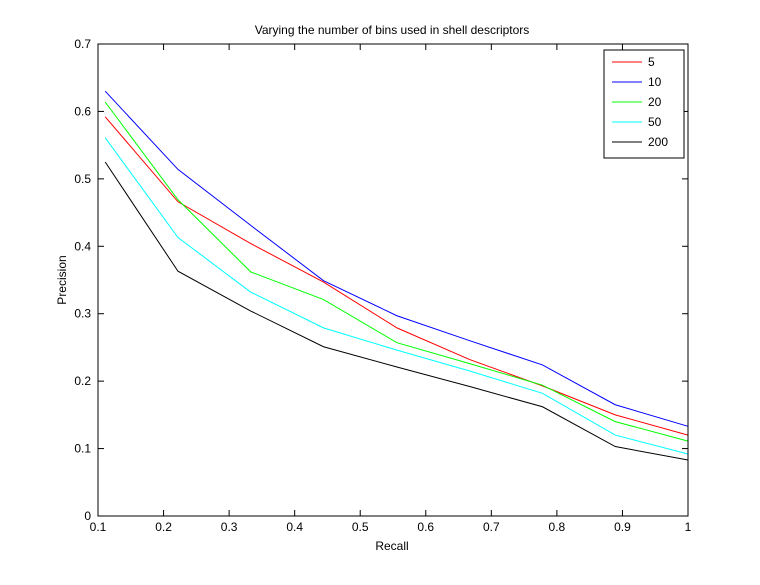 This screenshot has height=585, width=760. Describe the element at coordinates (651, 62) in the screenshot. I see `legend-label-5: 5` at that location.